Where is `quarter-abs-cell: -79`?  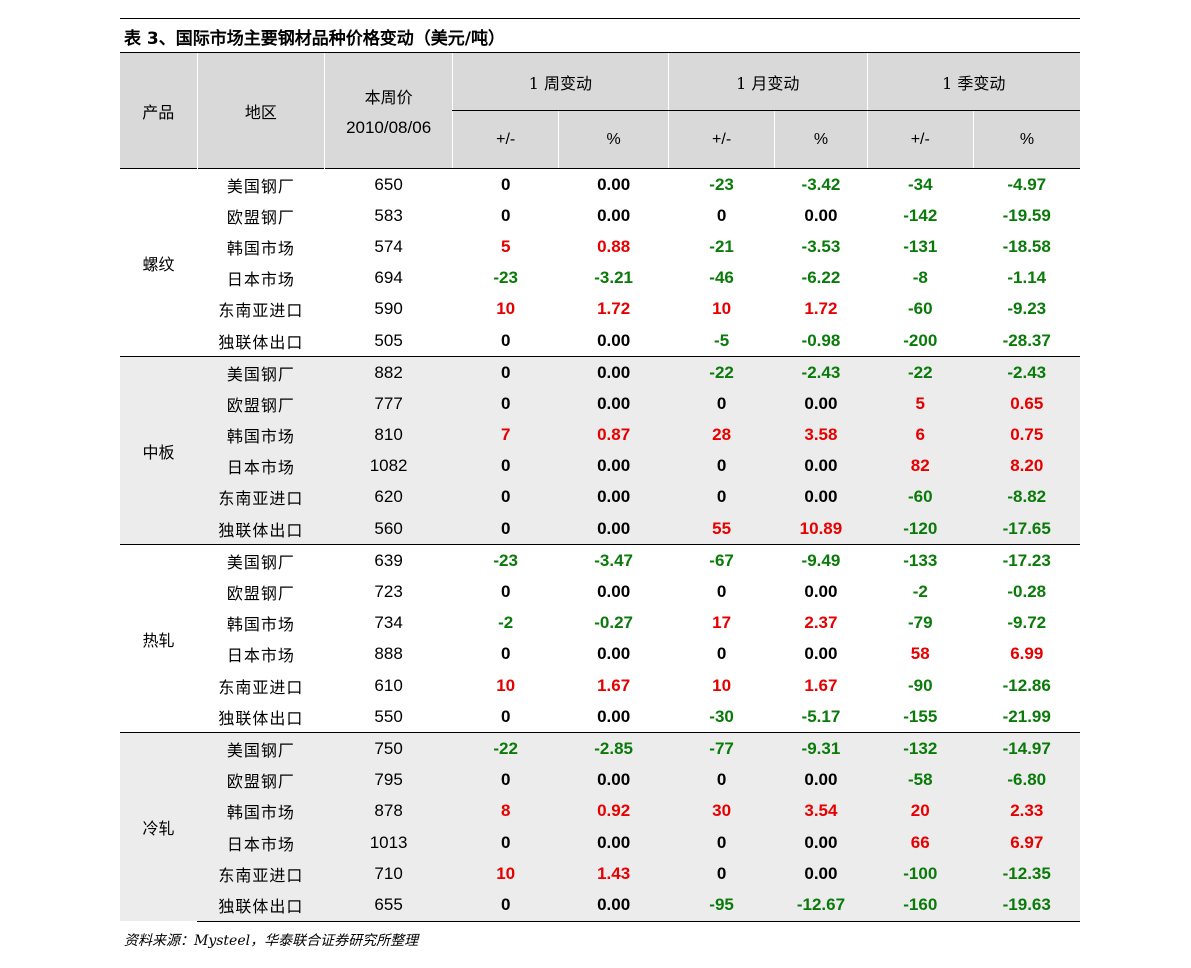
quarter-abs-cell: -79 is located at coordinates (920, 623).